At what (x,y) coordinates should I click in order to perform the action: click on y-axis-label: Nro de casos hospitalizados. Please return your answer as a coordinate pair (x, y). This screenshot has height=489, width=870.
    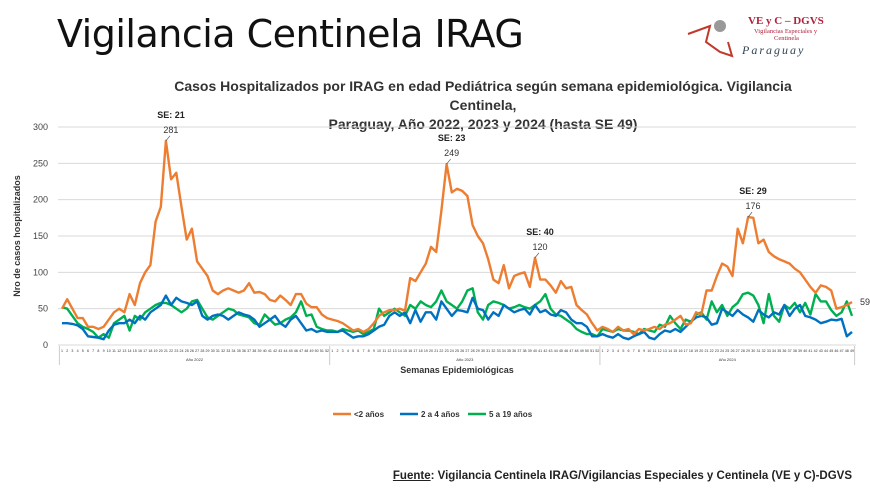
    Looking at the image, I should click on (17, 236).